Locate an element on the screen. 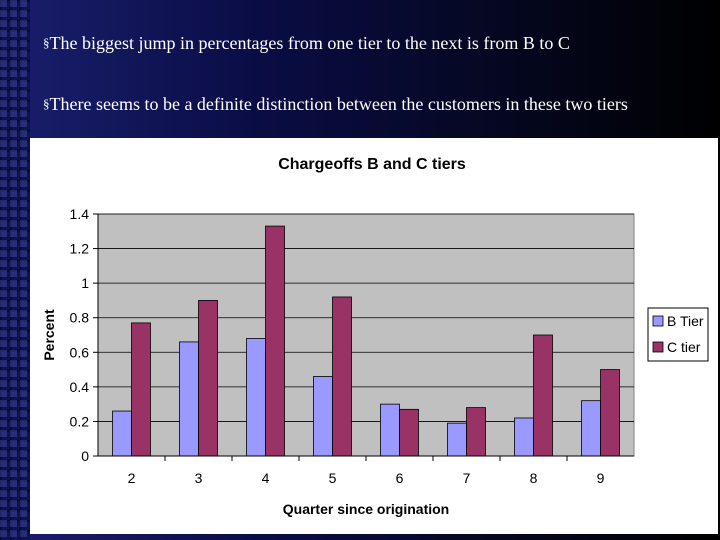  x-tick-label: 2 is located at coordinates (132, 478).